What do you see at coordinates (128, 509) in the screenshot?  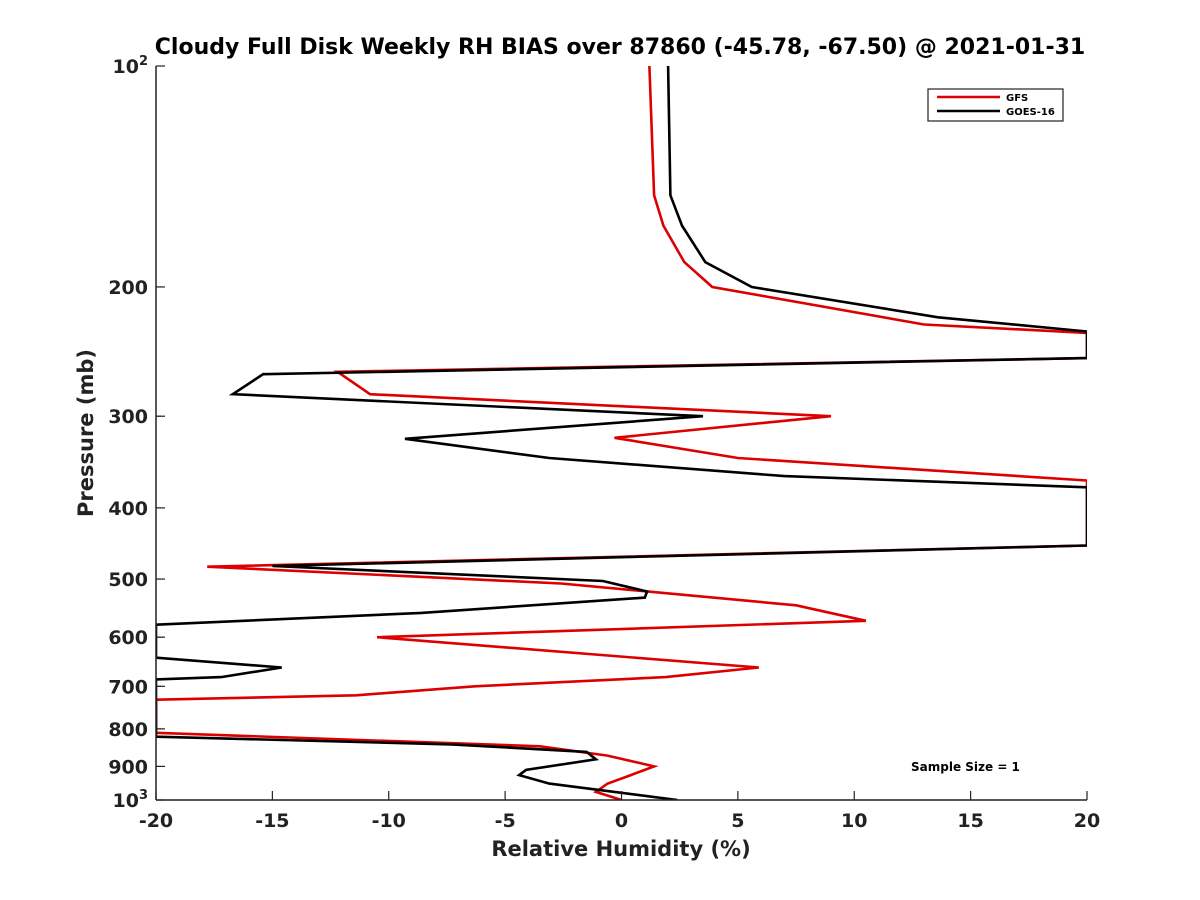 I see `y-tick-label: 400` at bounding box center [128, 509].